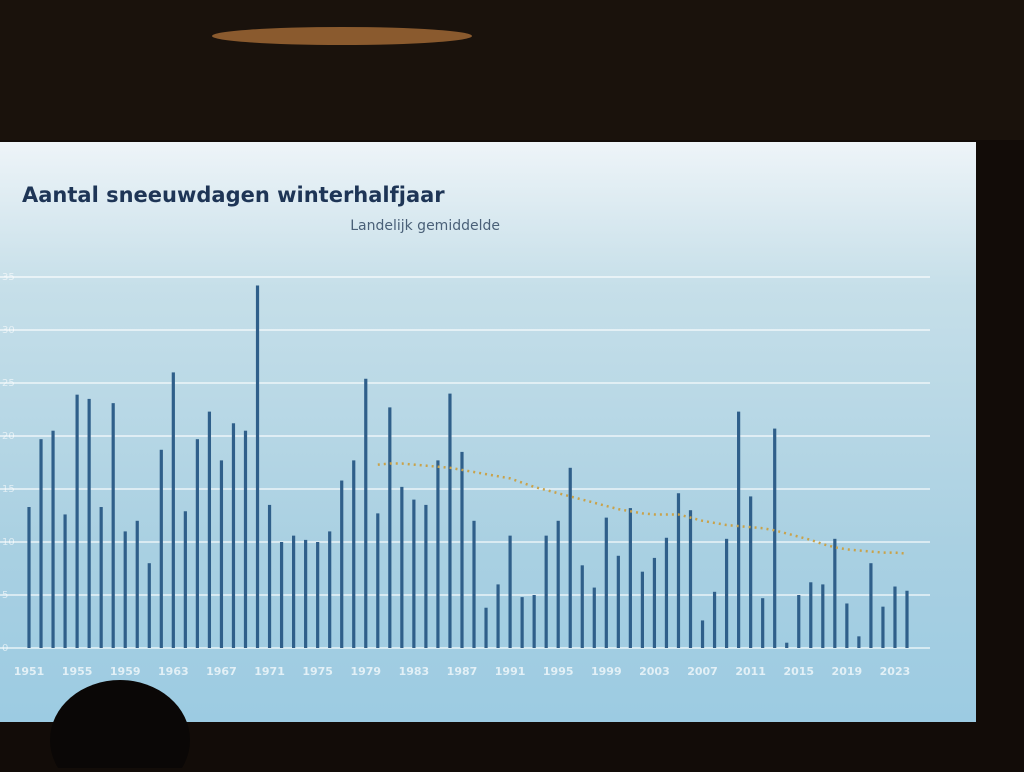 The image size is (1024, 772). I want to click on x-tick-label: 1955, so click(77, 671).